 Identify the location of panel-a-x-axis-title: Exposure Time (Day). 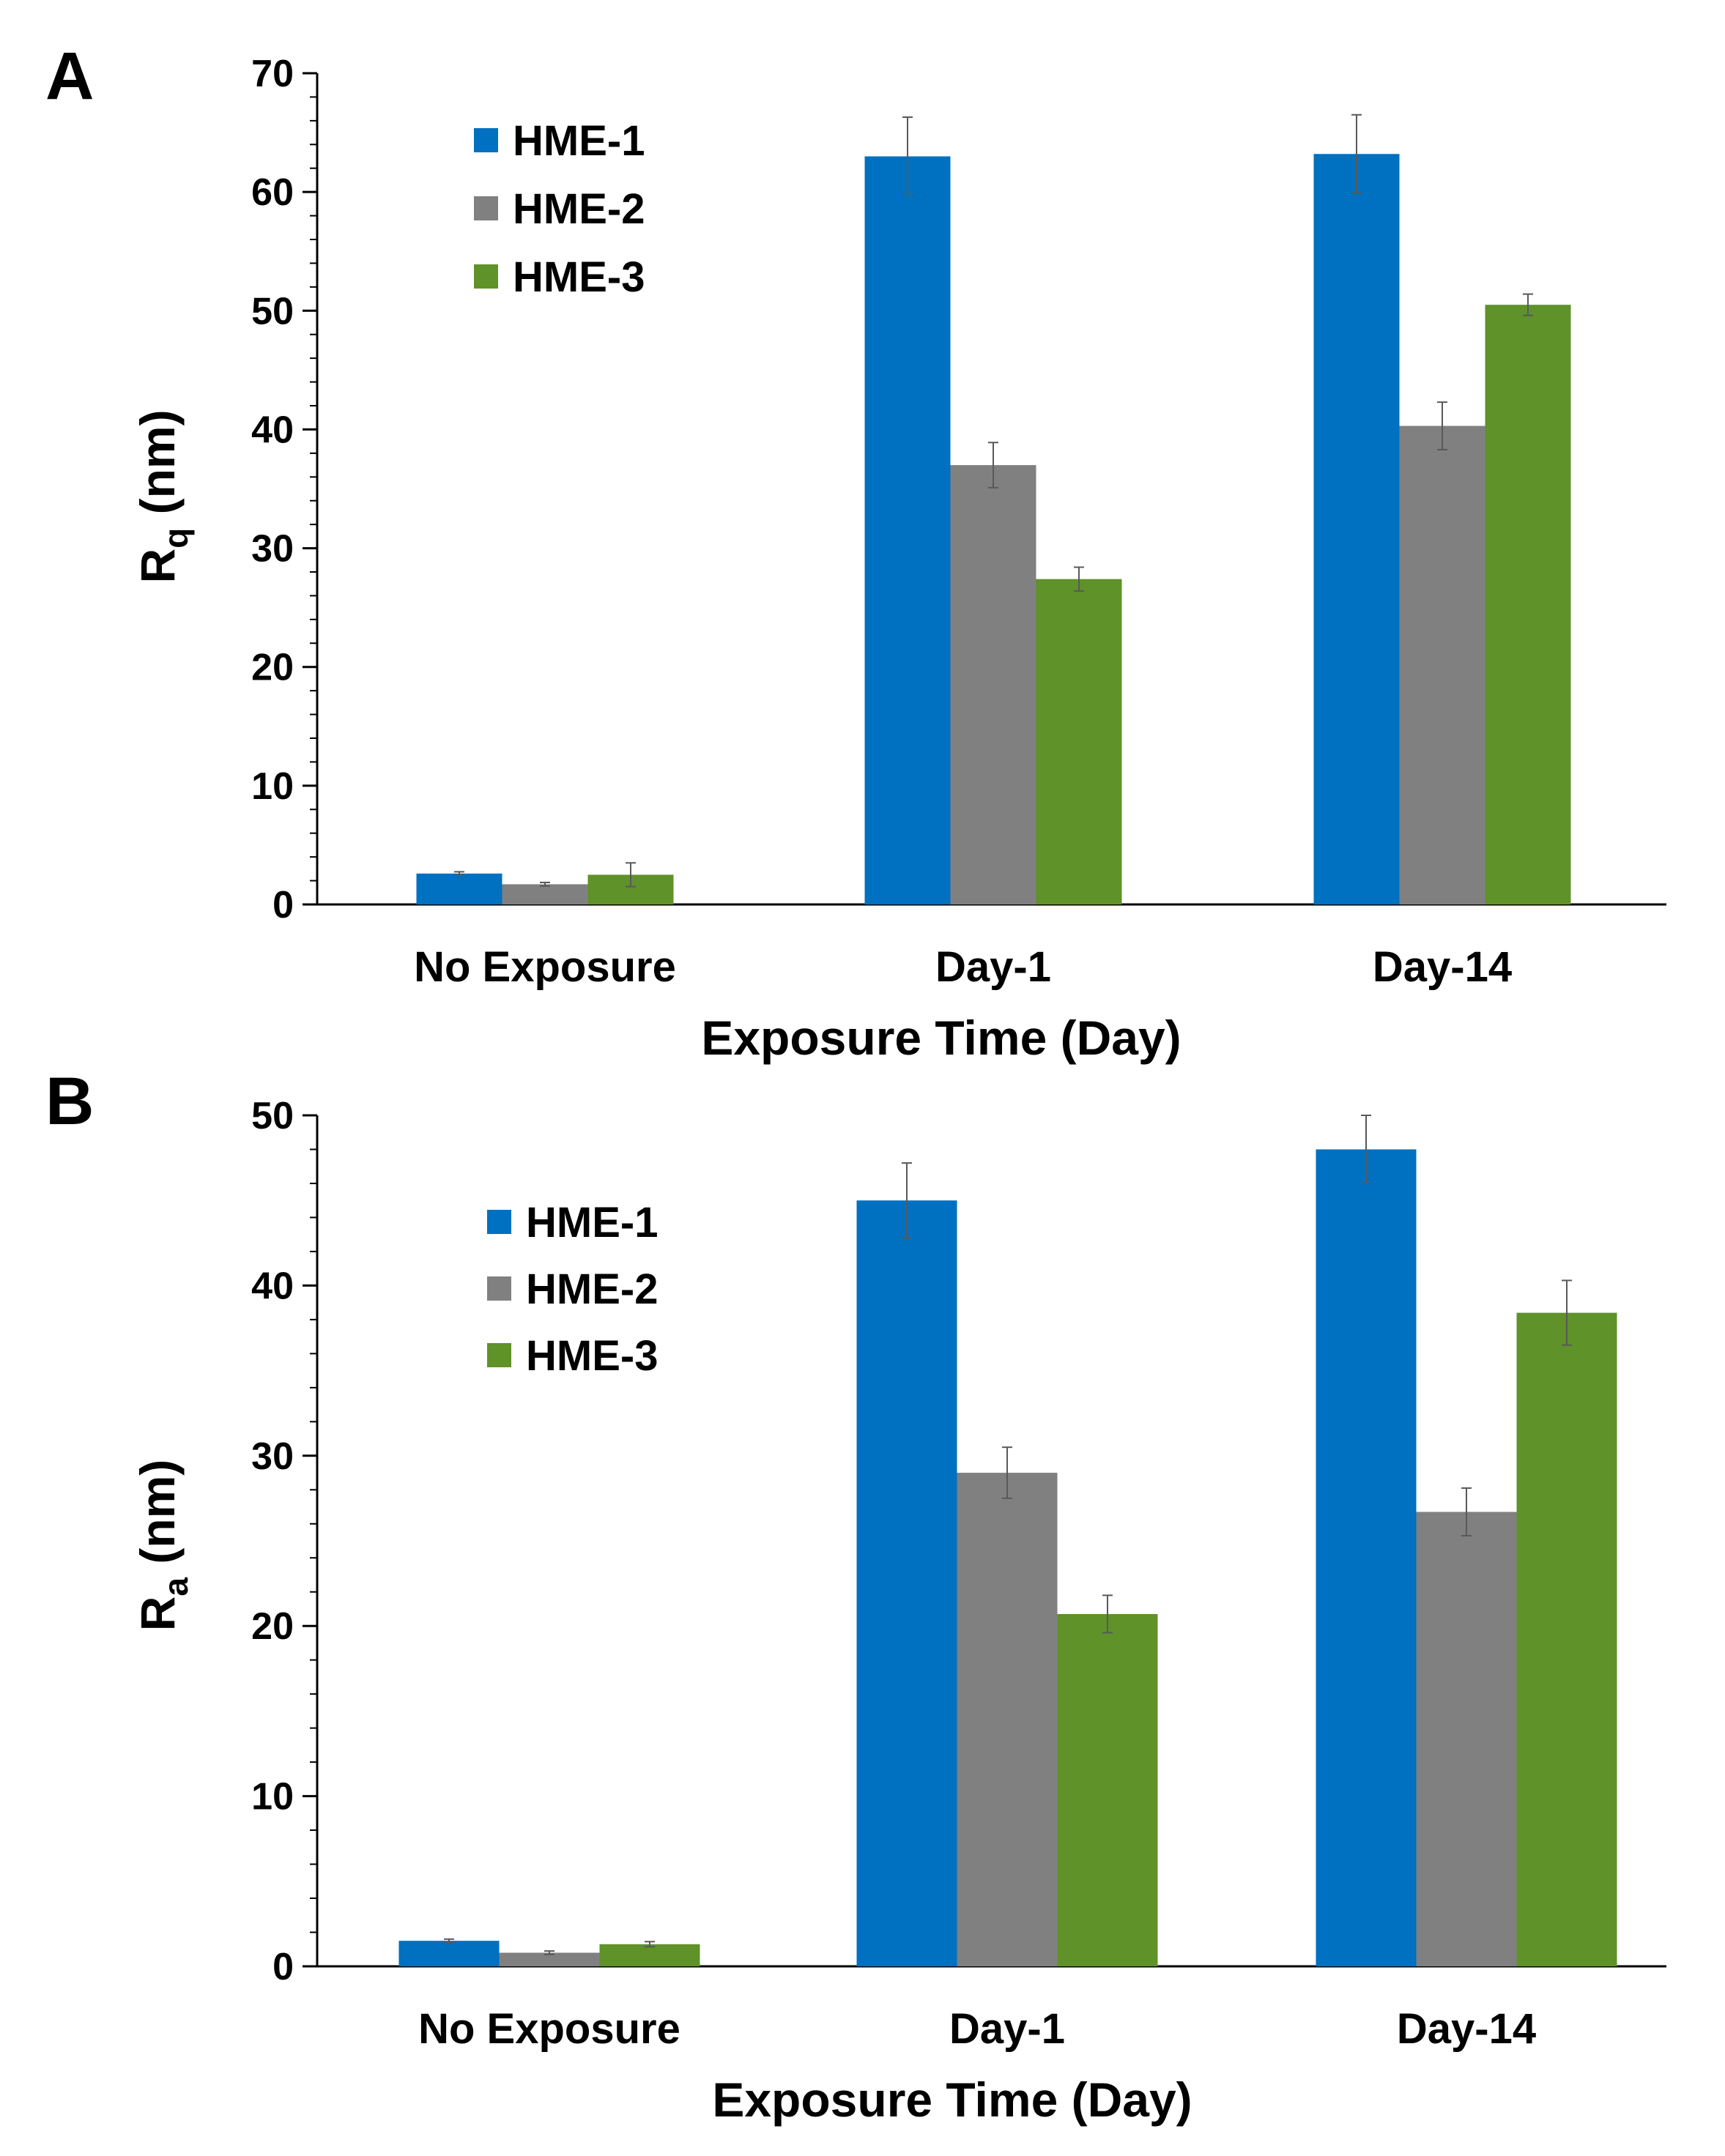
(941, 1038).